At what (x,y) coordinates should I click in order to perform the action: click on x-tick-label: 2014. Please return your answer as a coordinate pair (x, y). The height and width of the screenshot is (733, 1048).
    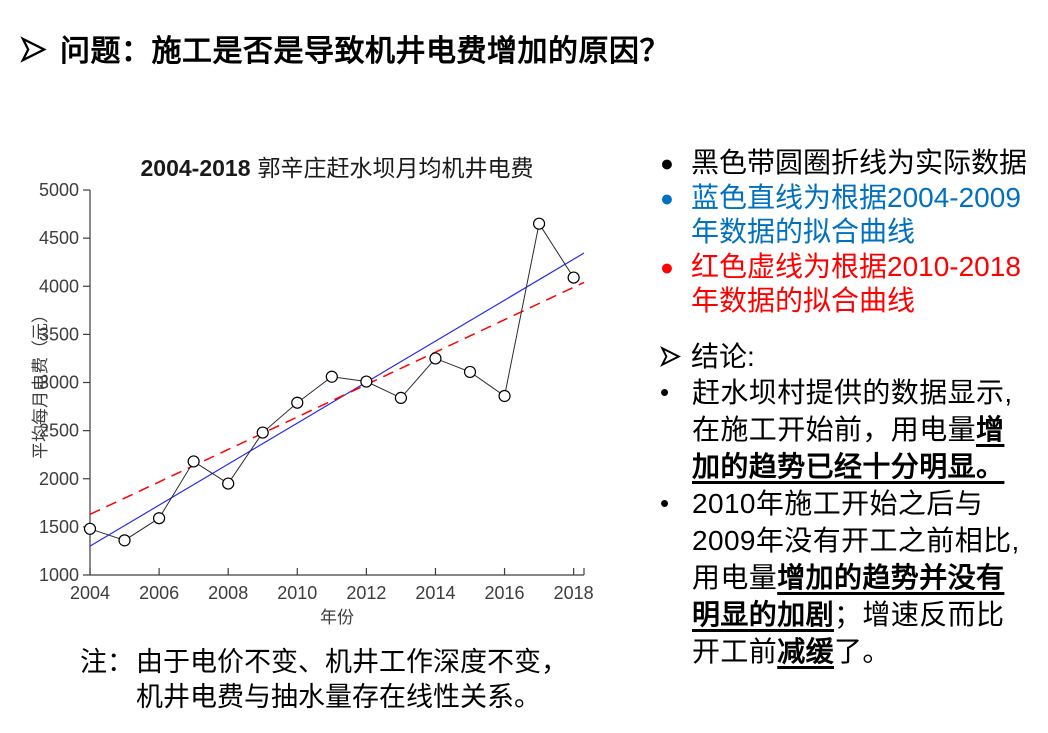
    Looking at the image, I should click on (435, 593).